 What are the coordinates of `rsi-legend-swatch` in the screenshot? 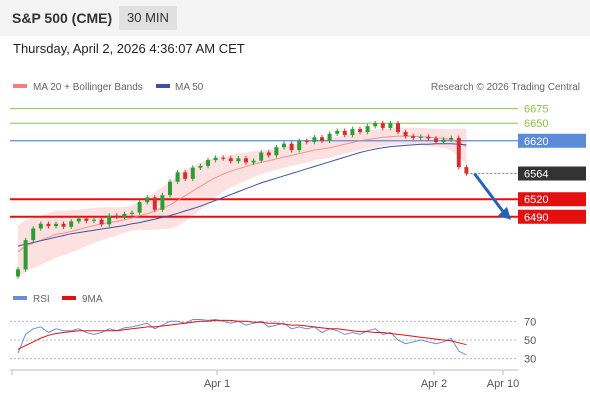 It's located at (20, 298).